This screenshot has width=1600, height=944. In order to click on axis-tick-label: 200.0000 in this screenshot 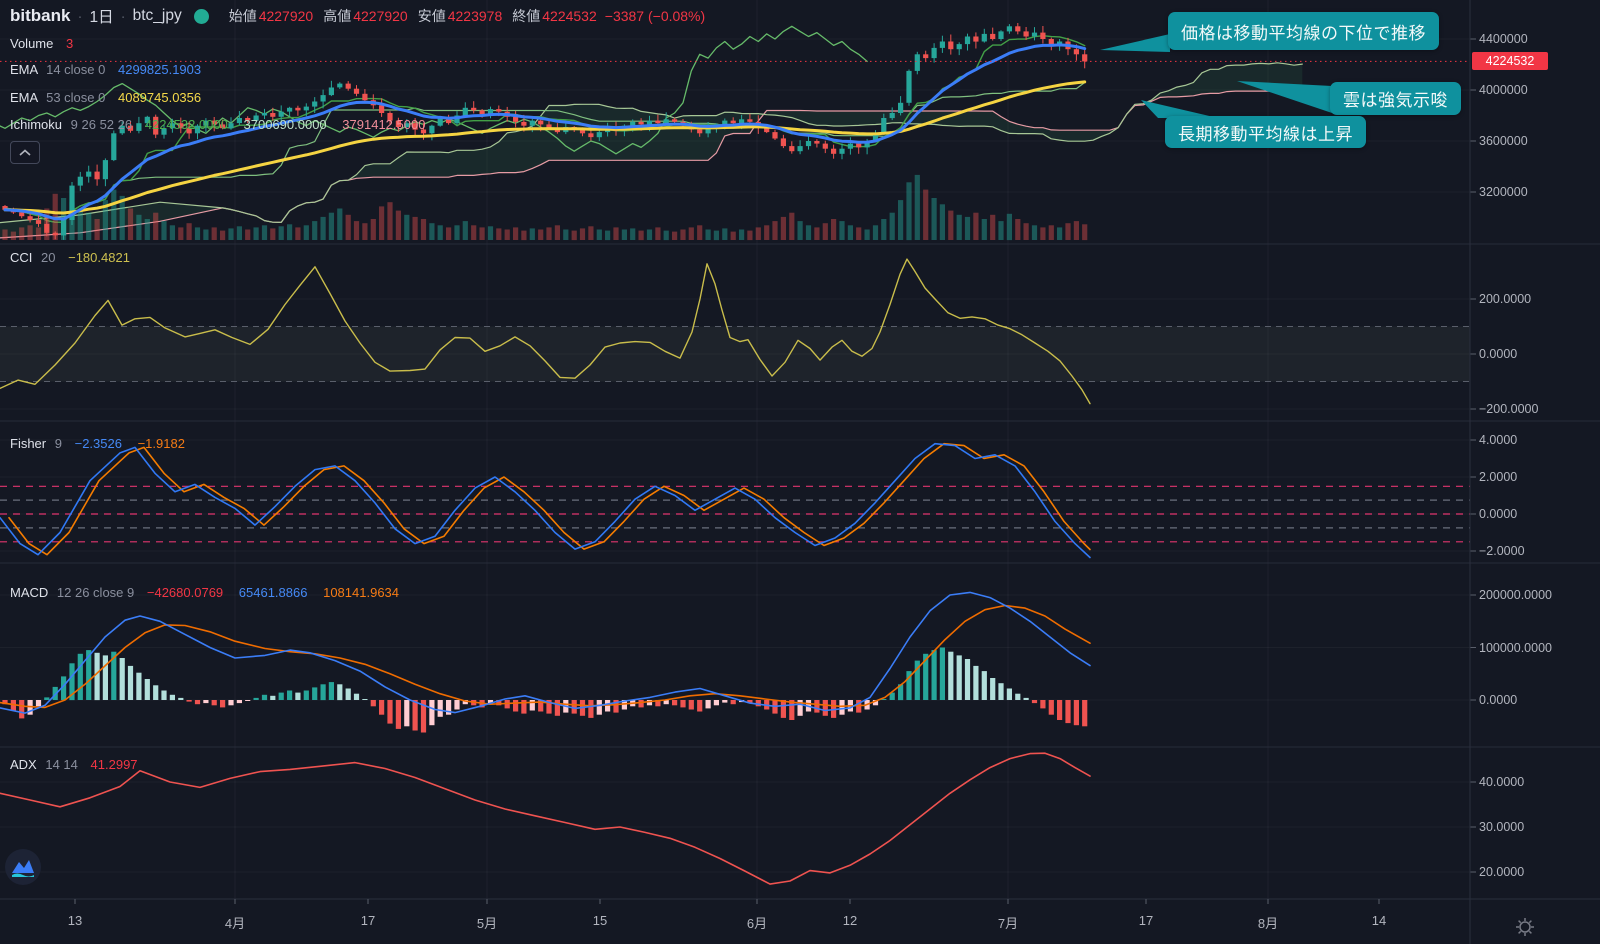, I will do `click(1505, 299)`.